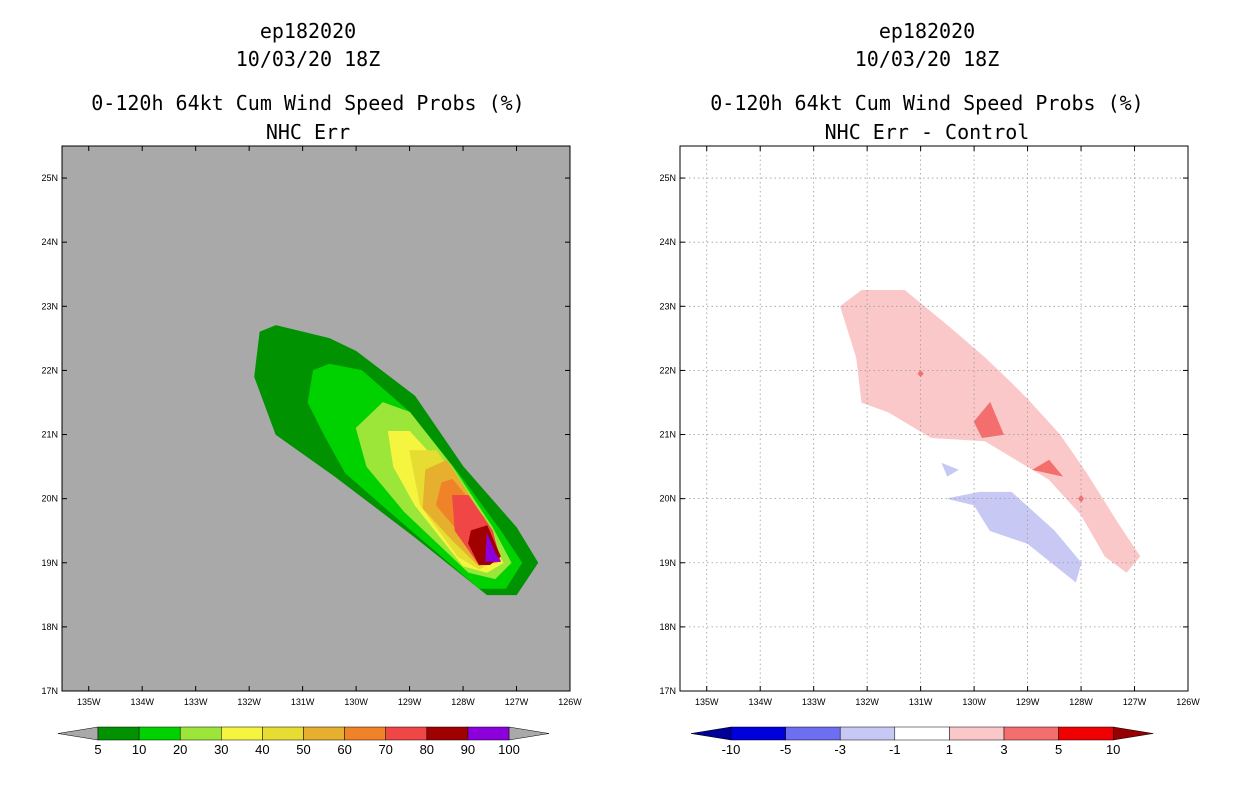 This screenshot has height=800, width=1236. Describe the element at coordinates (922, 741) in the screenshot. I see `right-colorbar: -10 -5 -3 -1 1 3 5 10` at that location.